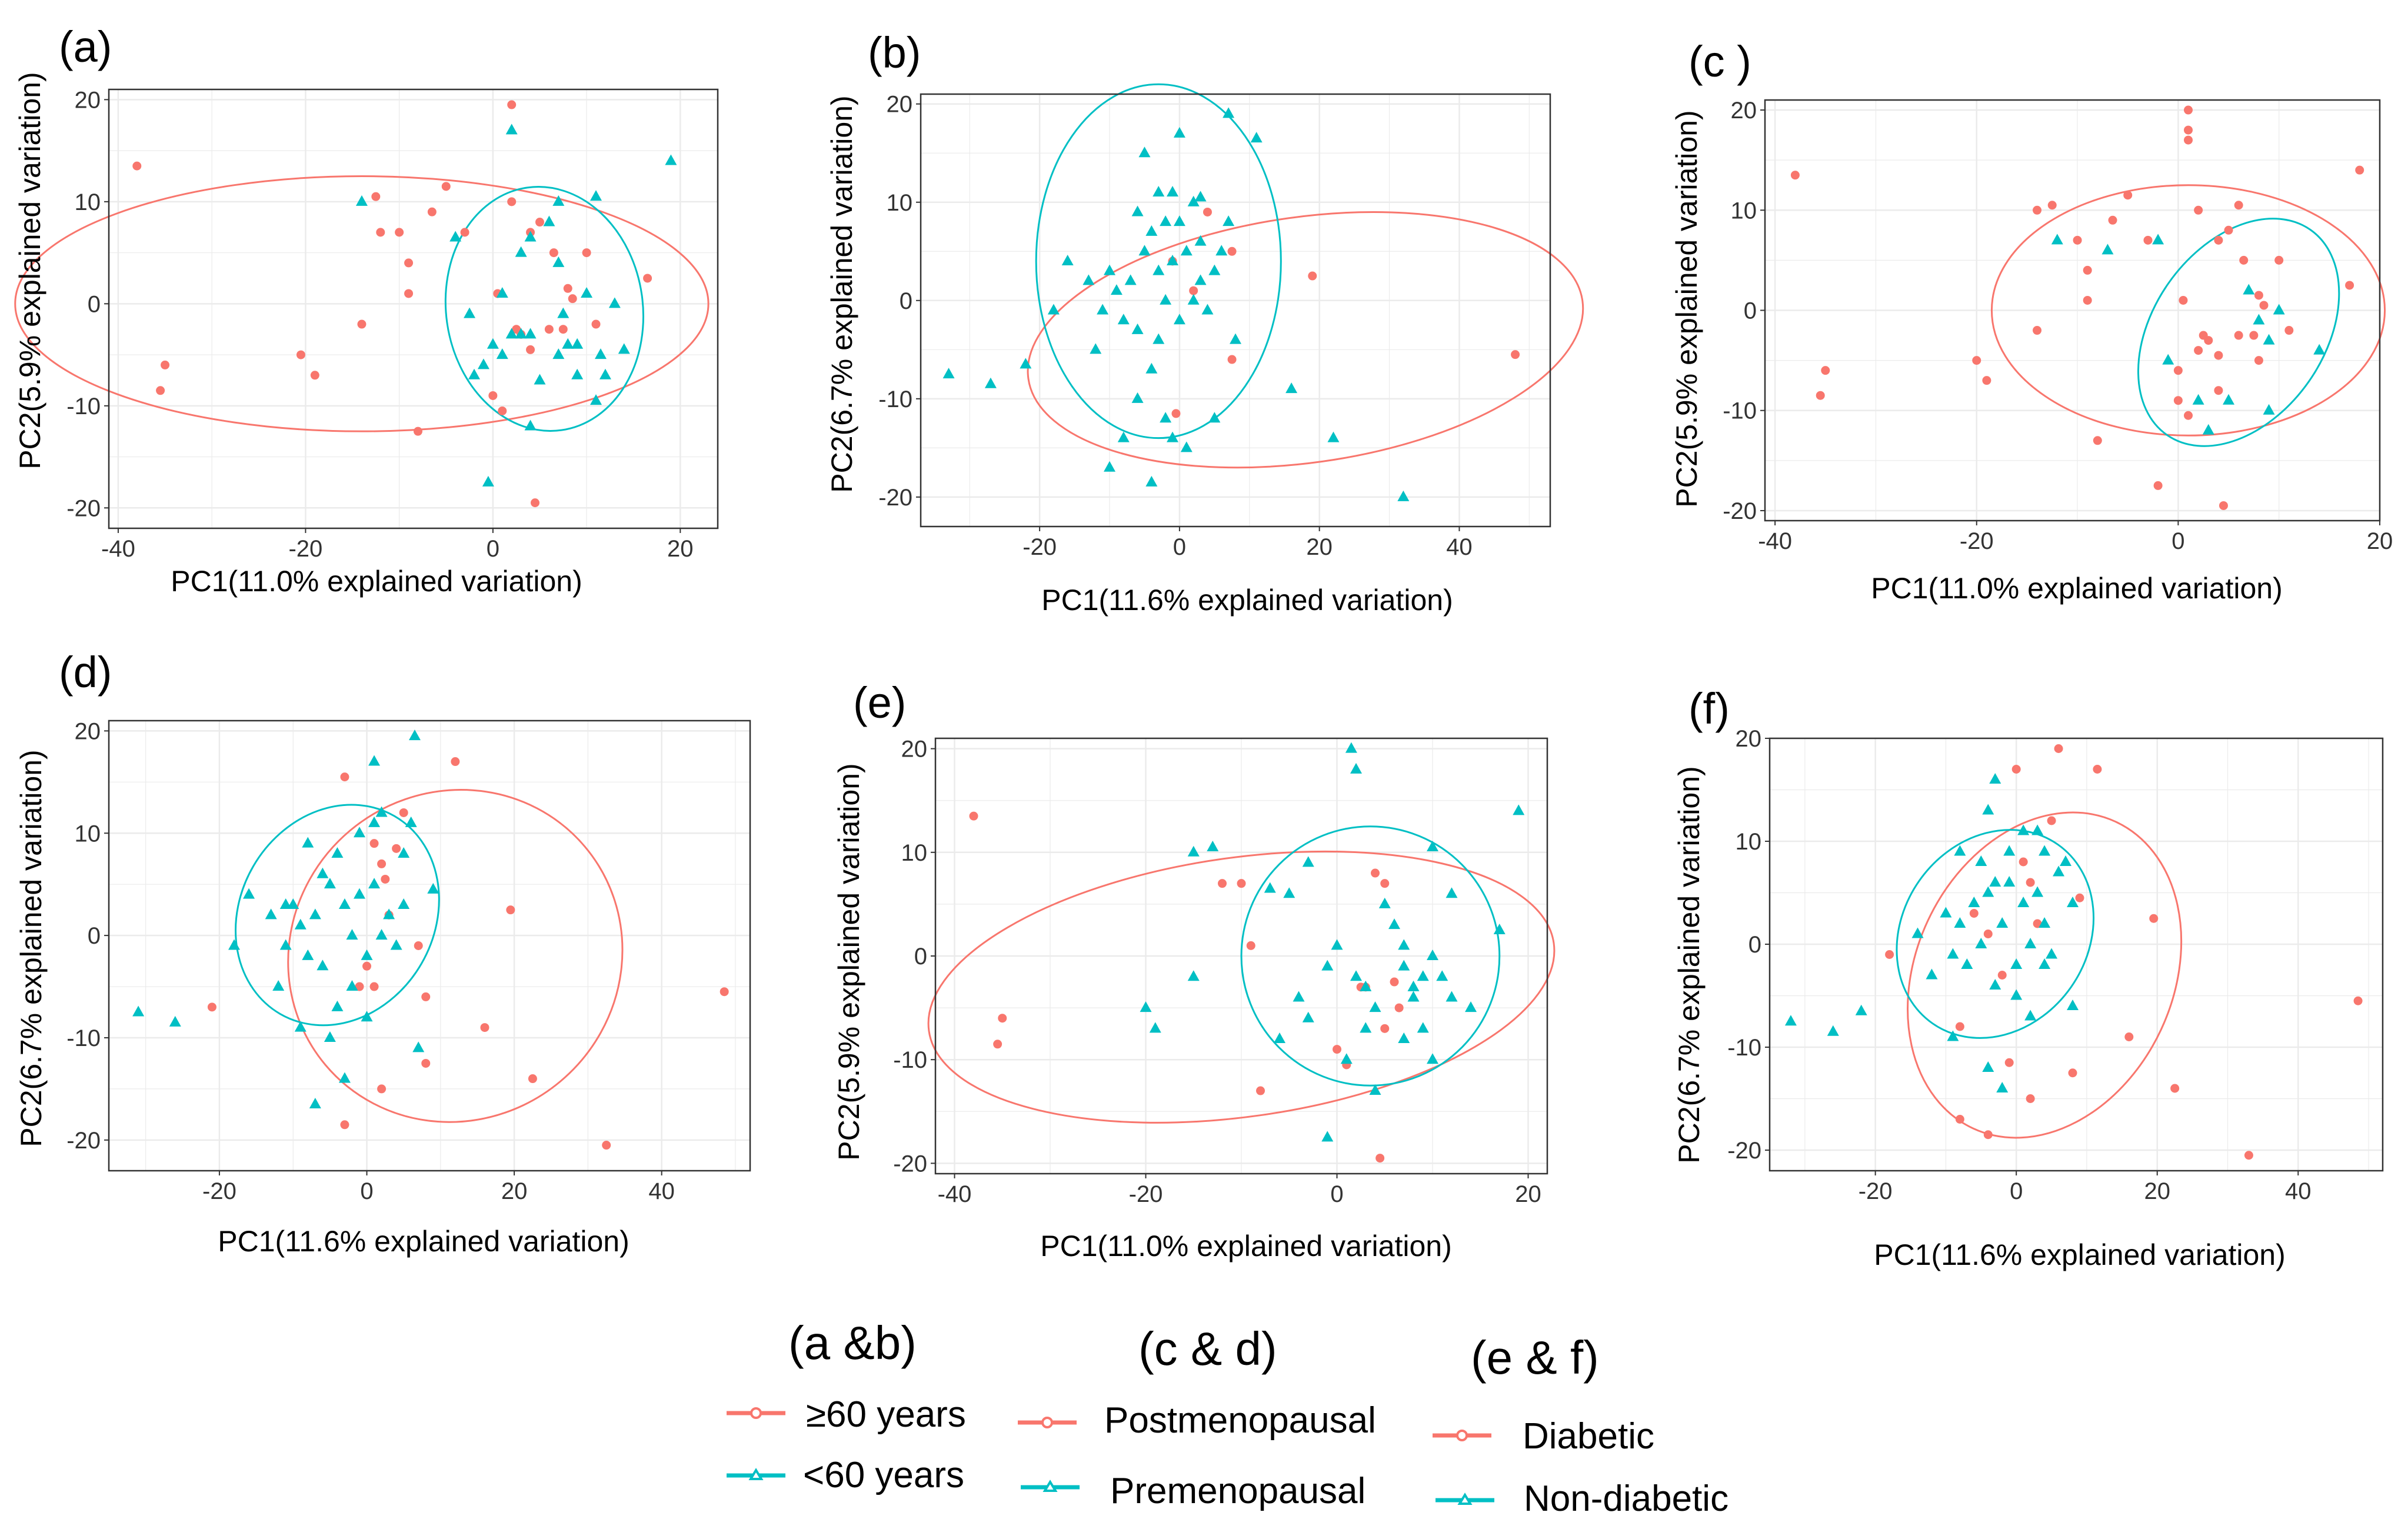 This screenshot has width=2408, height=1529. I want to click on legend-title-ab: (a &b), so click(853, 1343).